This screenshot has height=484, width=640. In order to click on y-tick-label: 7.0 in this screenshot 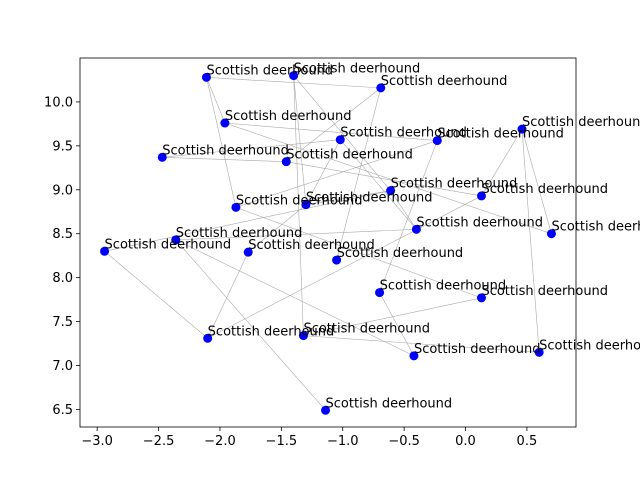, I will do `click(62, 366)`.